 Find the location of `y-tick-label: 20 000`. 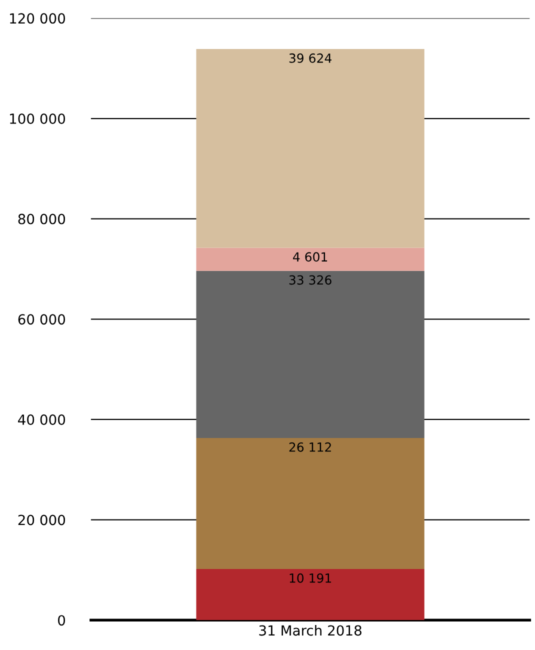

y-tick-label: 20 000 is located at coordinates (42, 520).